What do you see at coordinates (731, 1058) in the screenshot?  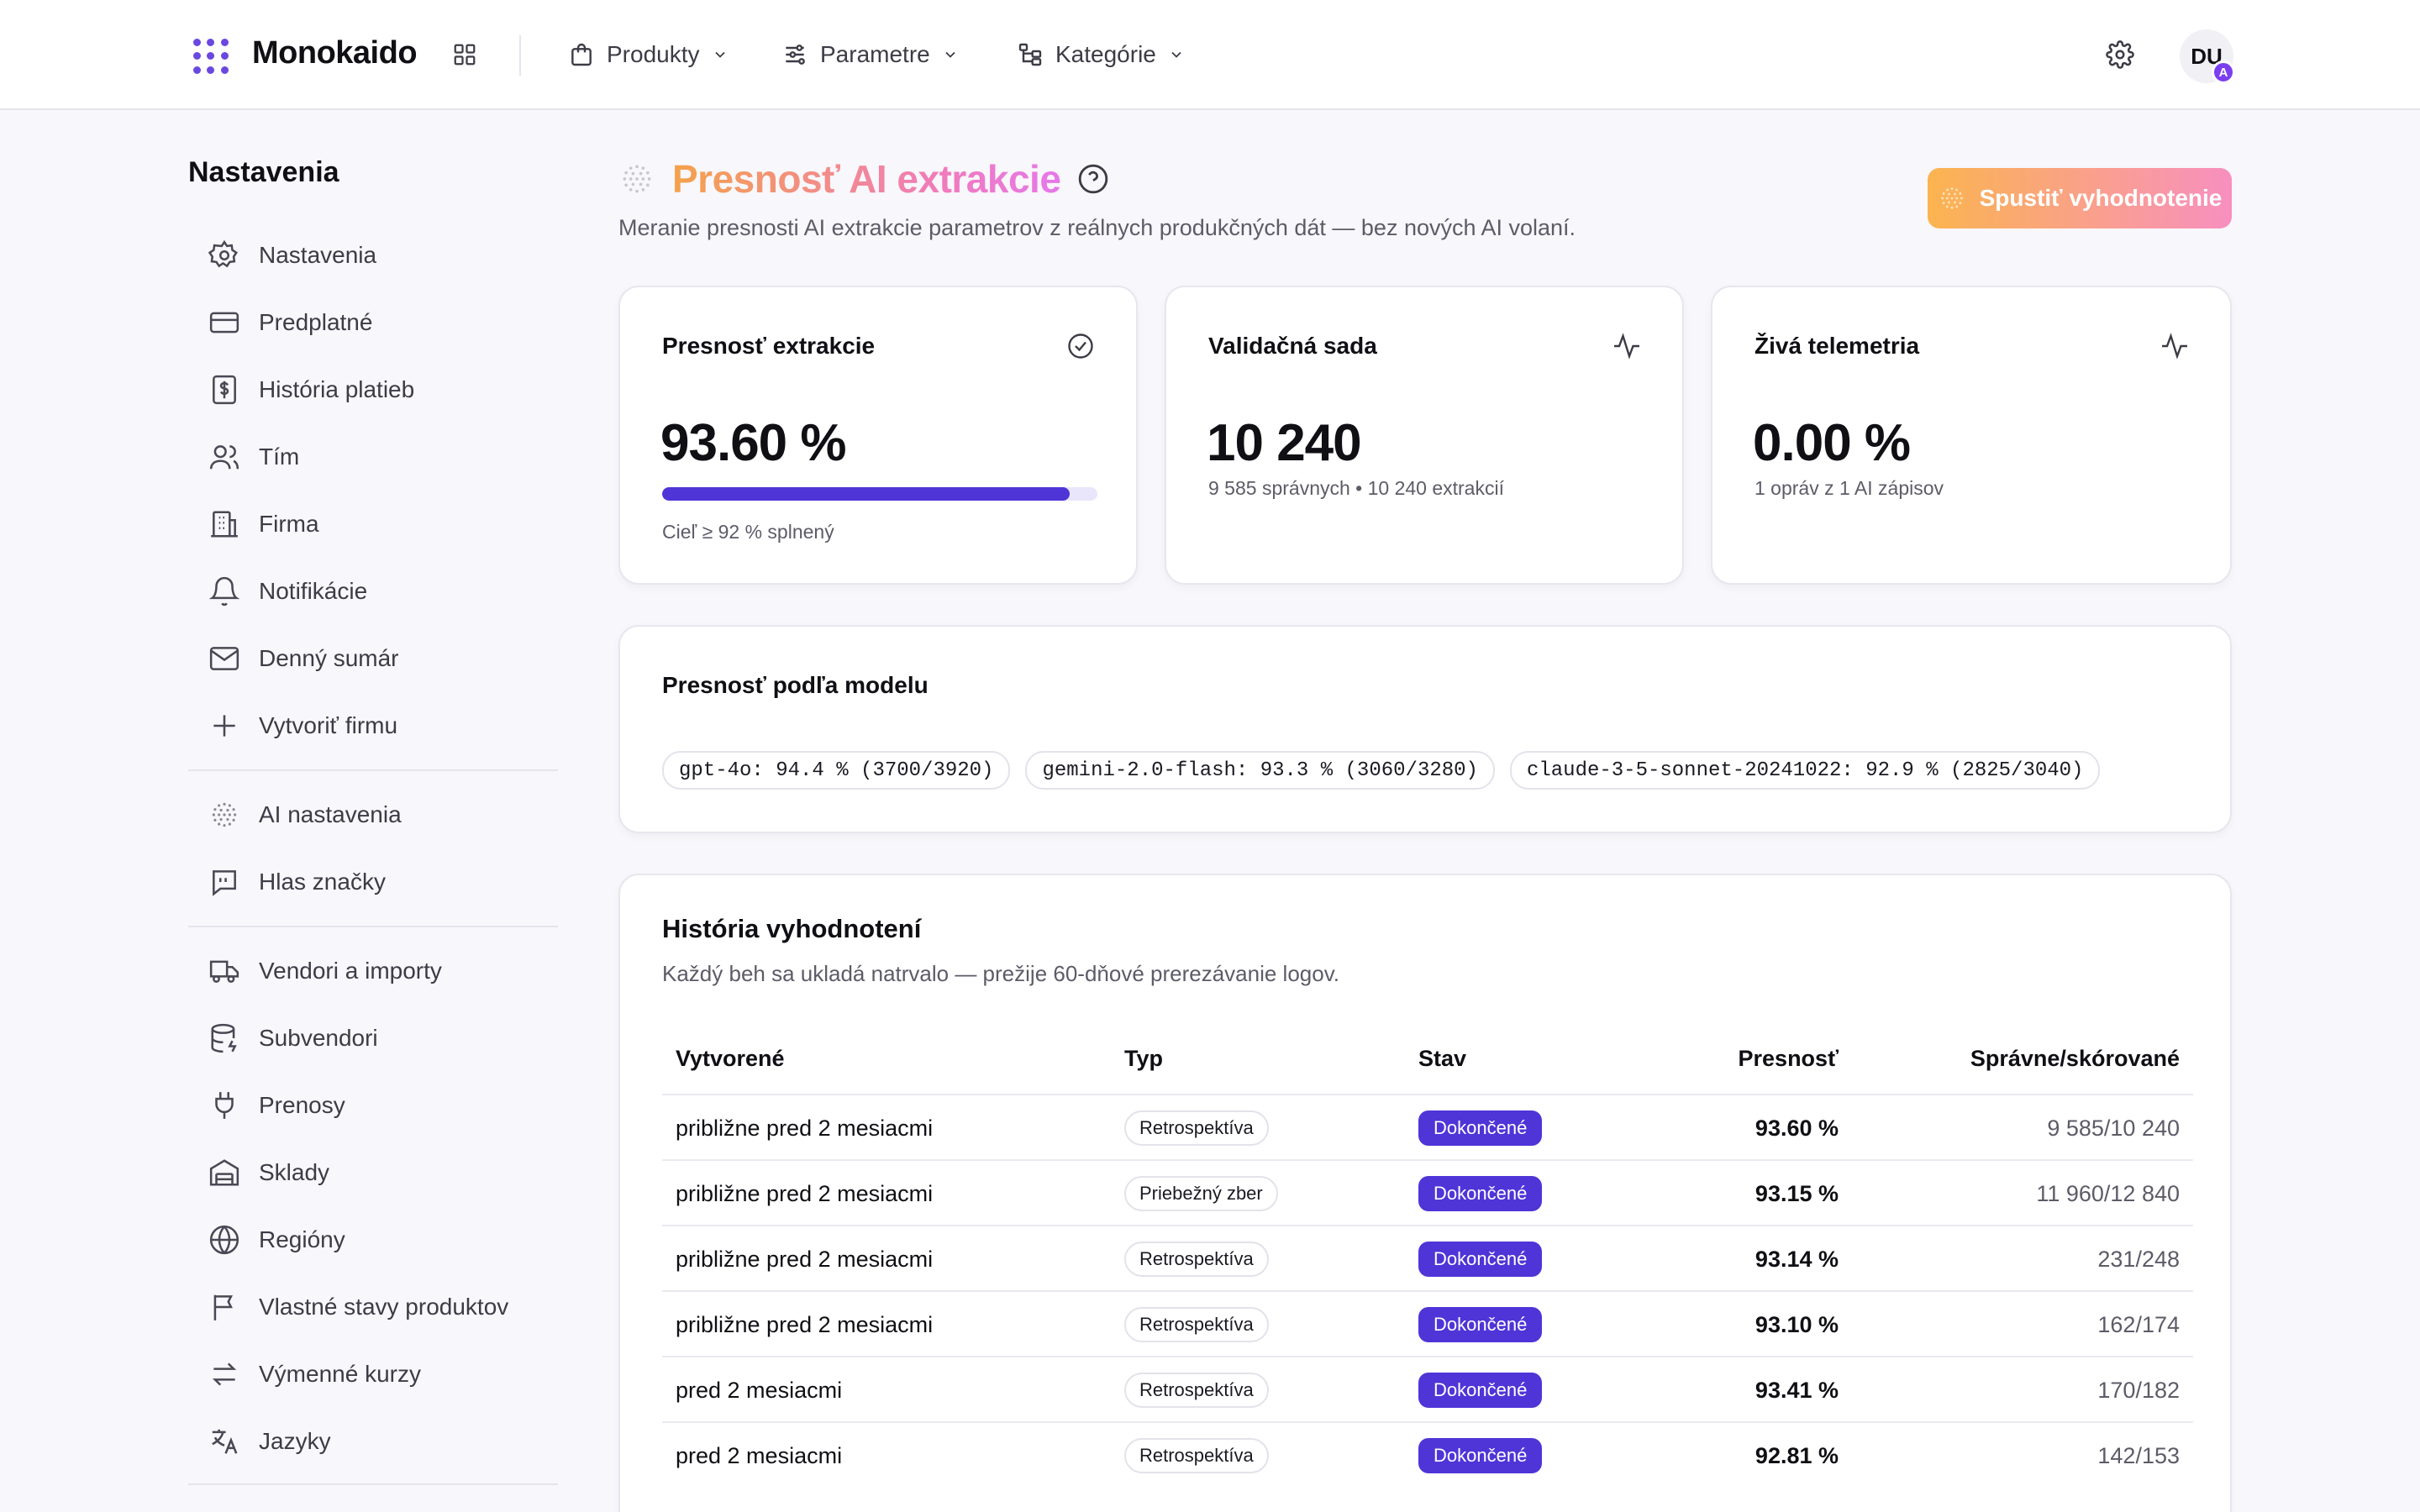 I see `column-header-created: Vytvorené` at bounding box center [731, 1058].